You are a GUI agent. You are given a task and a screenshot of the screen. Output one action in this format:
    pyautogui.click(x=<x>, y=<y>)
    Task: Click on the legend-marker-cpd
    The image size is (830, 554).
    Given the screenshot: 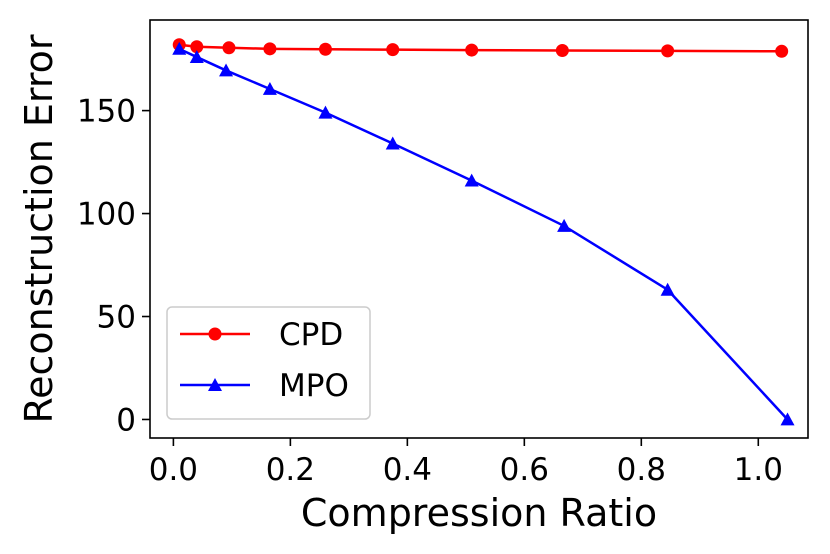 What is the action you would take?
    pyautogui.click(x=215, y=334)
    